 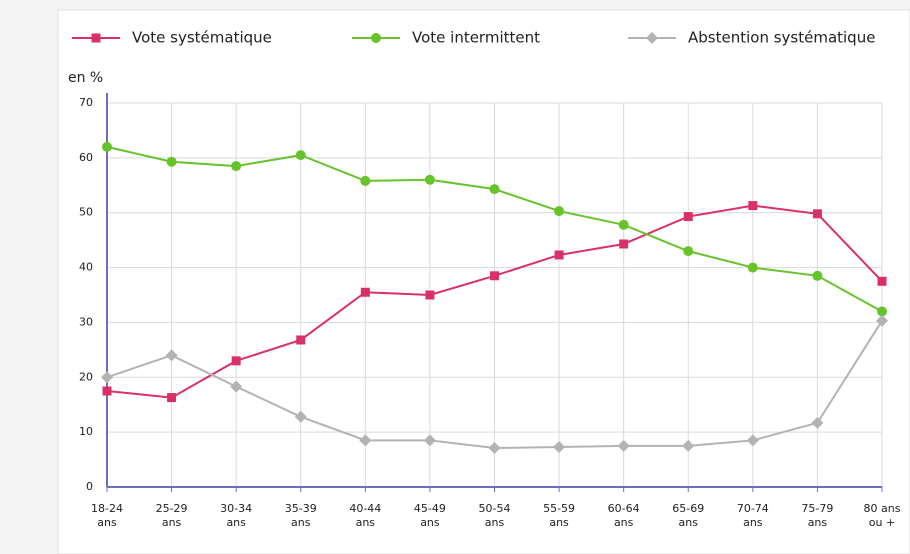 What do you see at coordinates (781, 38) in the screenshot?
I see `legend-label: Abstention systématique` at bounding box center [781, 38].